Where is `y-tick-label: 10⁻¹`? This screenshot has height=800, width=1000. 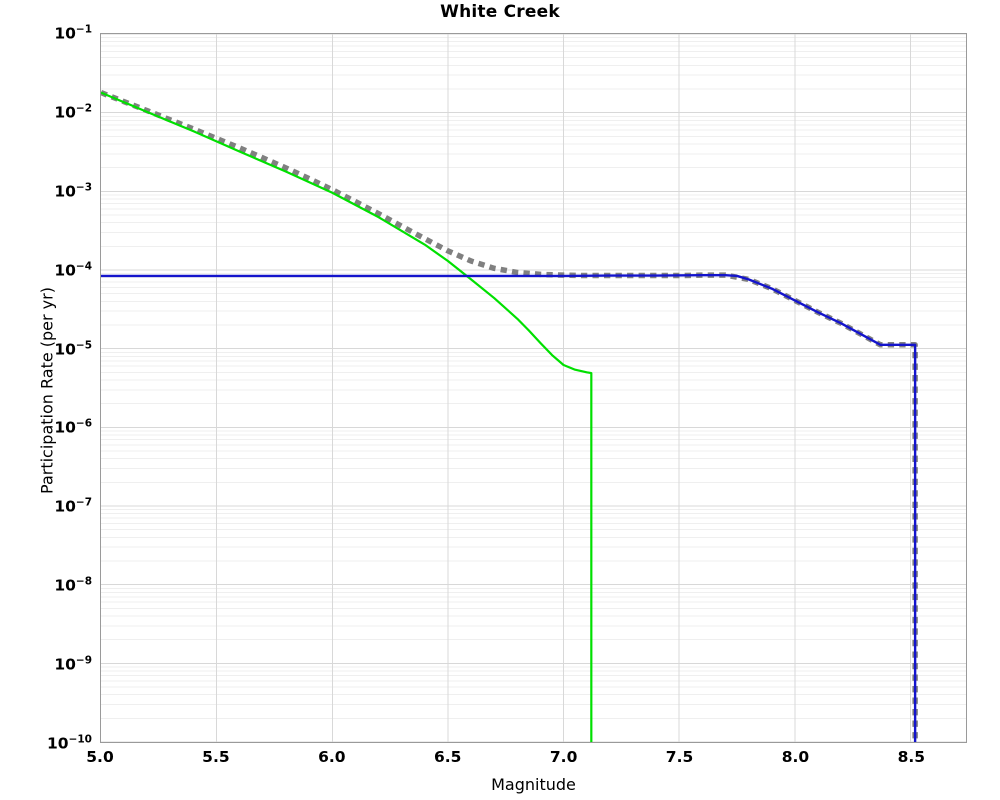 y-tick-label: 10⁻¹ is located at coordinates (73, 33).